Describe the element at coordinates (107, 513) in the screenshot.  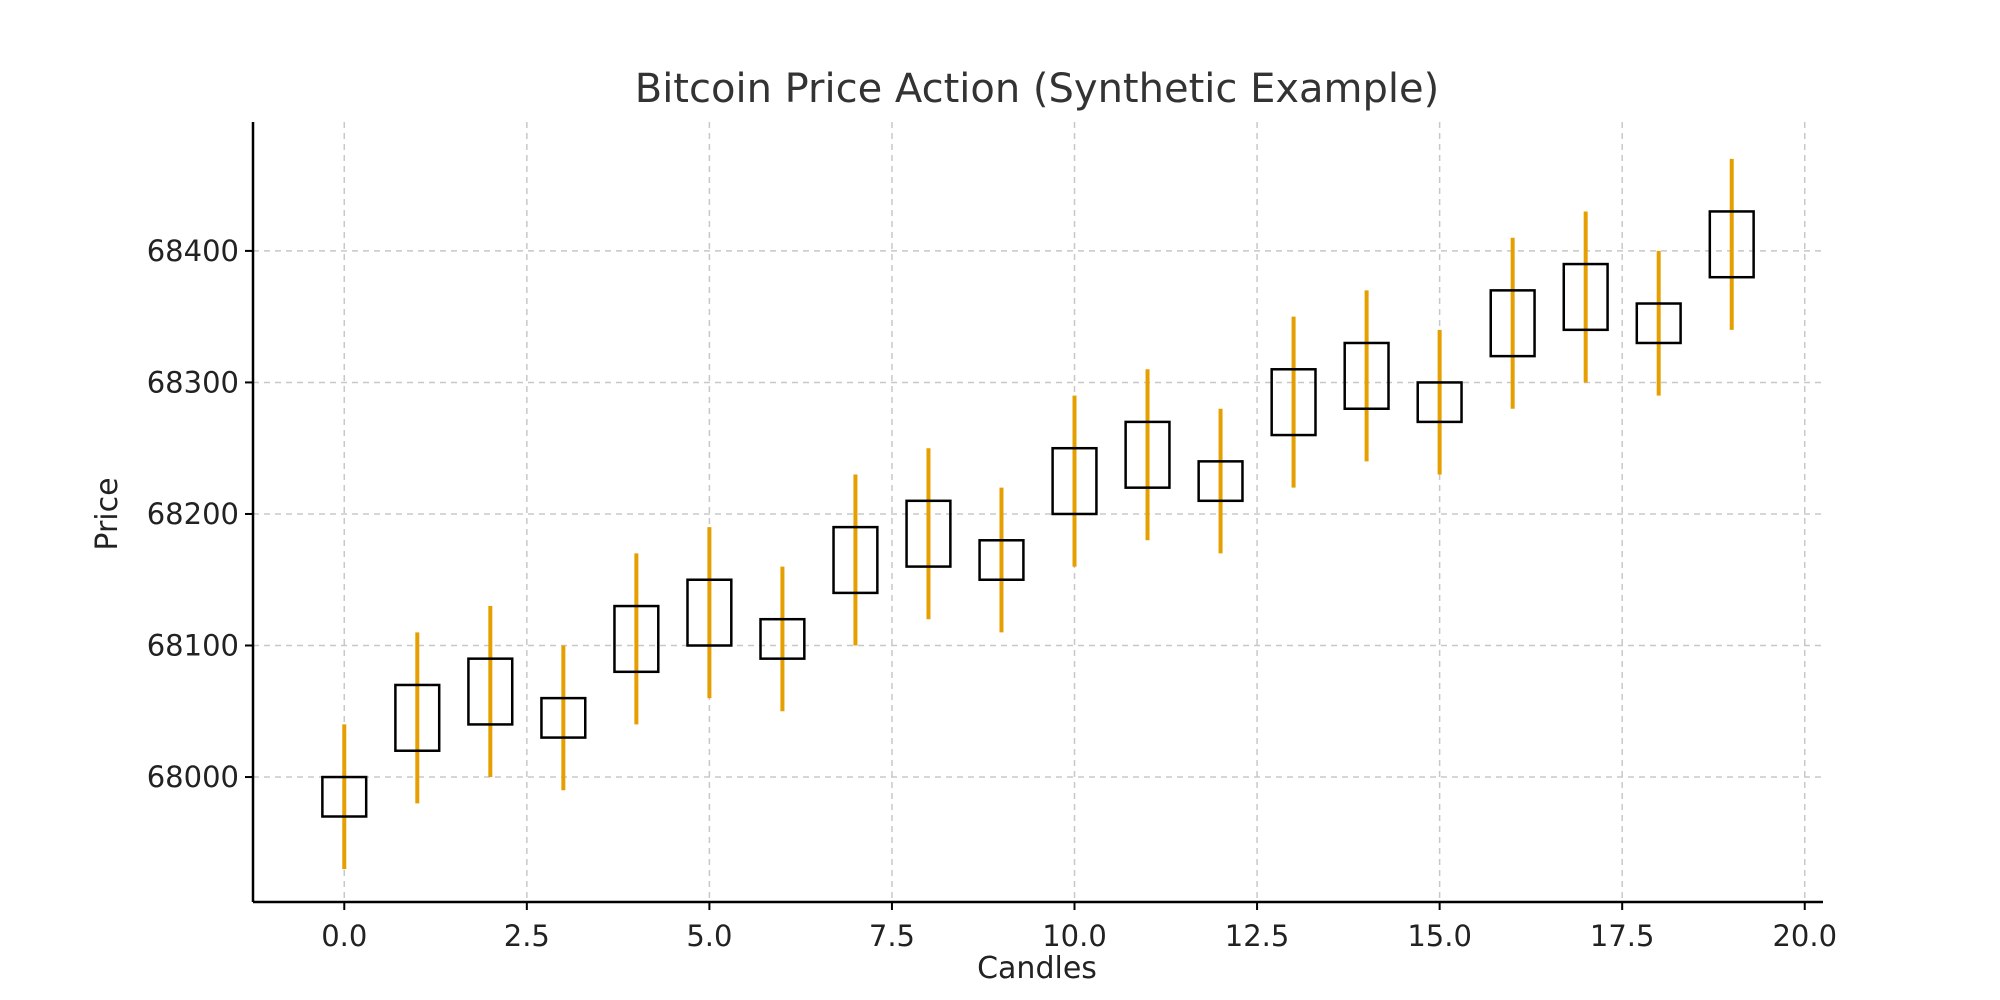
I see `y-axis-label: Price` at that location.